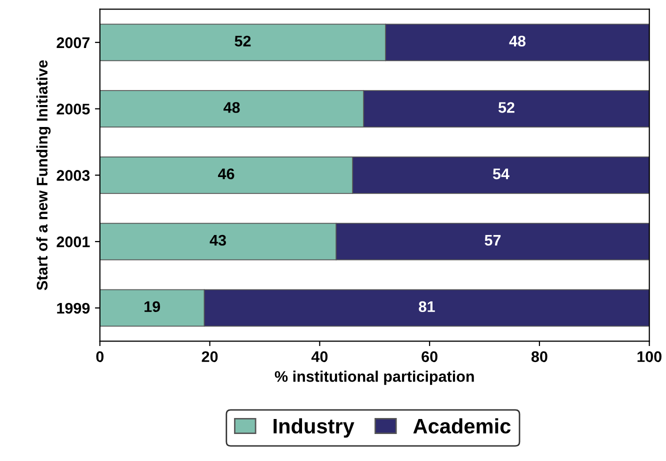  I want to click on x-tick-label: 100, so click(650, 356).